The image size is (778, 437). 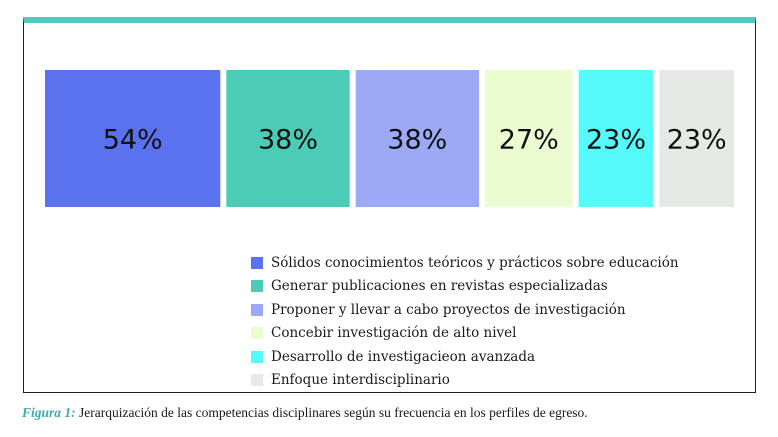 I want to click on bar-value-label-4: 27%, so click(x=529, y=140).